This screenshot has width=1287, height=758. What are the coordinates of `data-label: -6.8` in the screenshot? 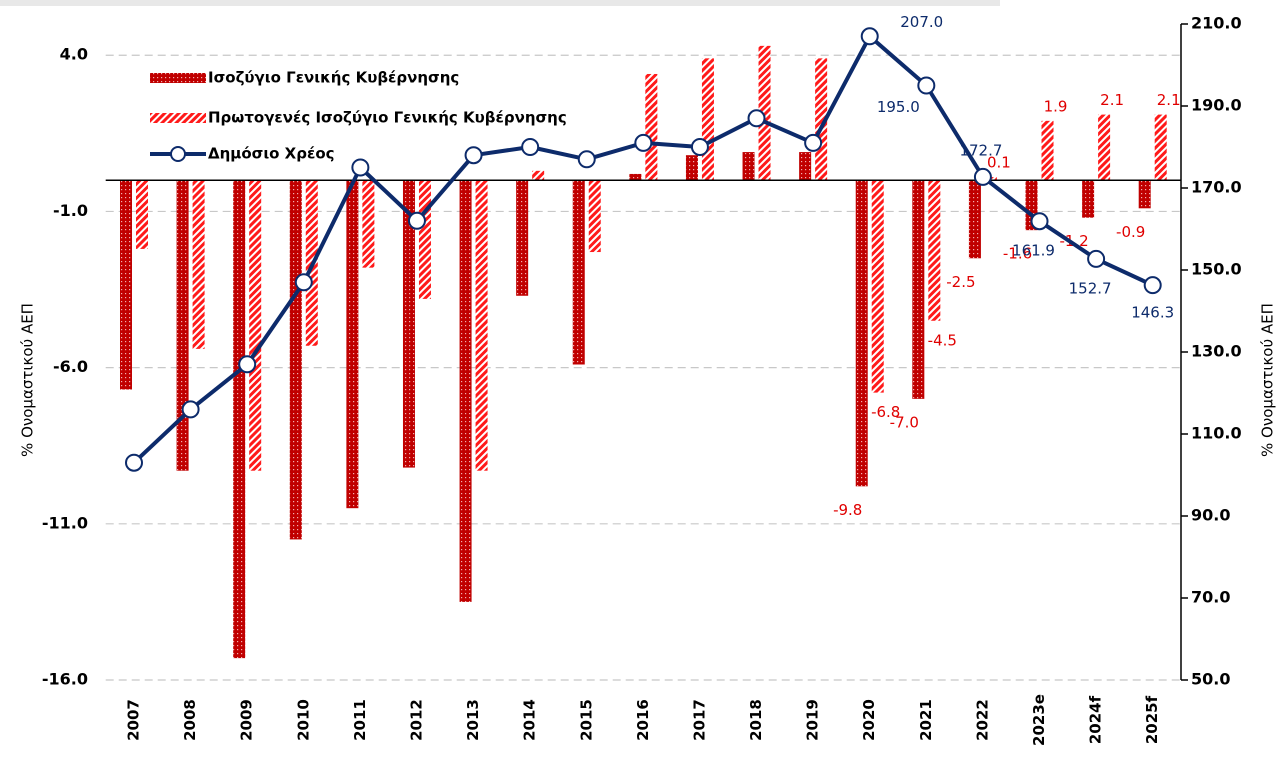 It's located at (885, 412).